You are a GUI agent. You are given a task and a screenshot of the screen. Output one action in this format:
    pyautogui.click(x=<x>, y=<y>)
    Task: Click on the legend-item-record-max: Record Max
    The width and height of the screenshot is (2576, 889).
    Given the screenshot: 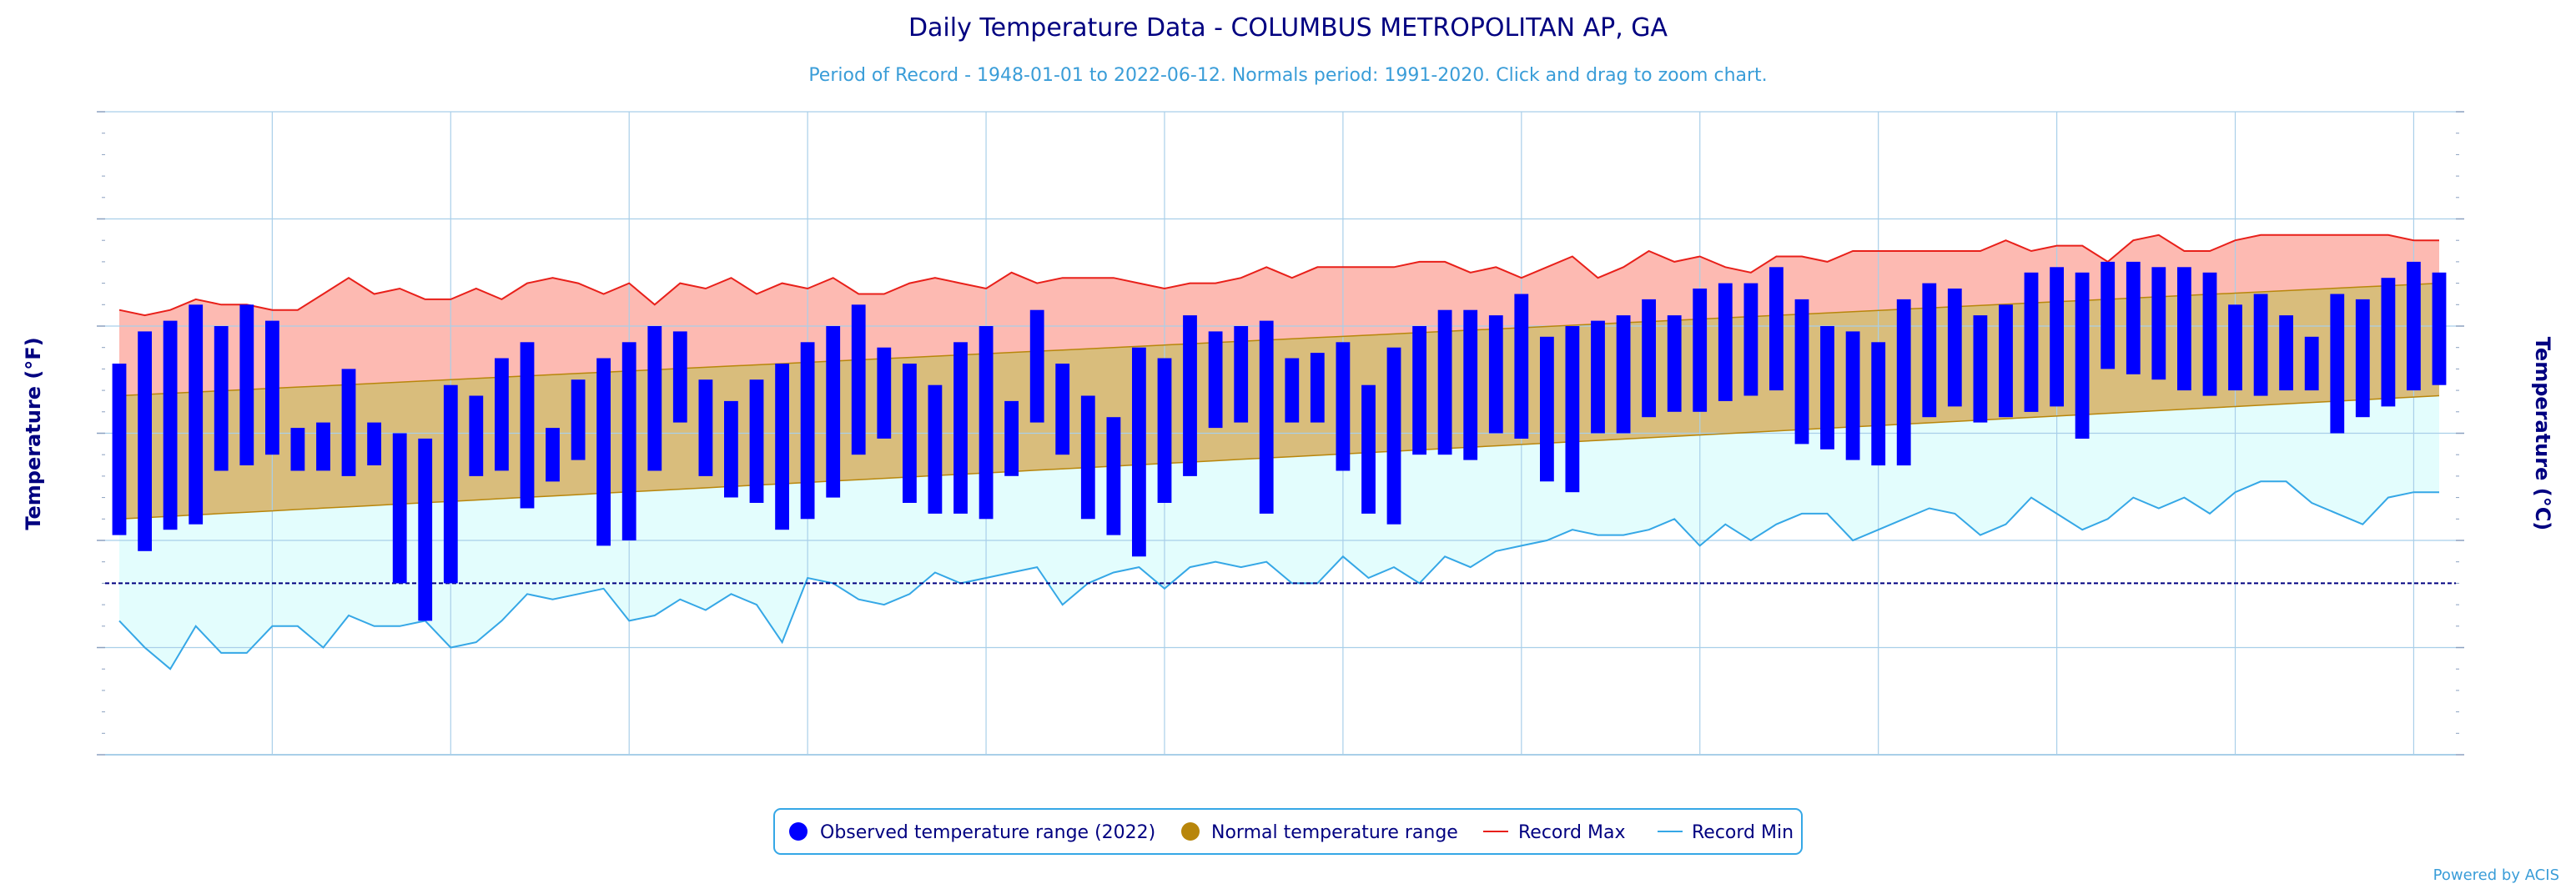 What is the action you would take?
    pyautogui.click(x=1554, y=832)
    